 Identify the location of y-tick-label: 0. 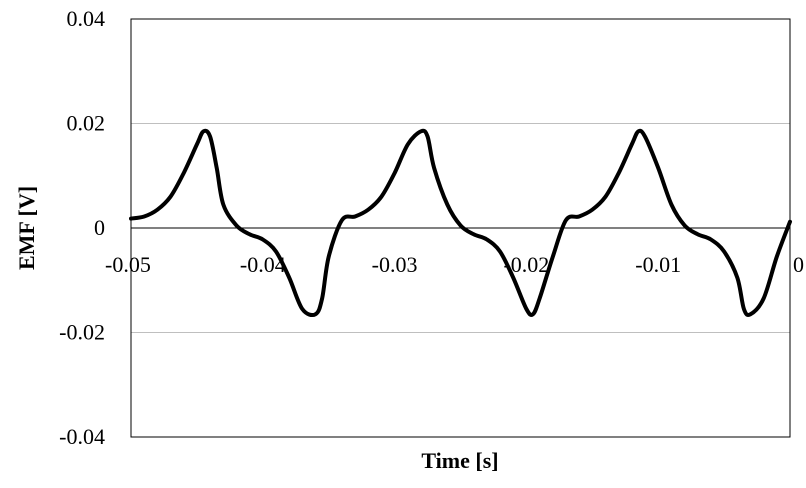
(99, 227).